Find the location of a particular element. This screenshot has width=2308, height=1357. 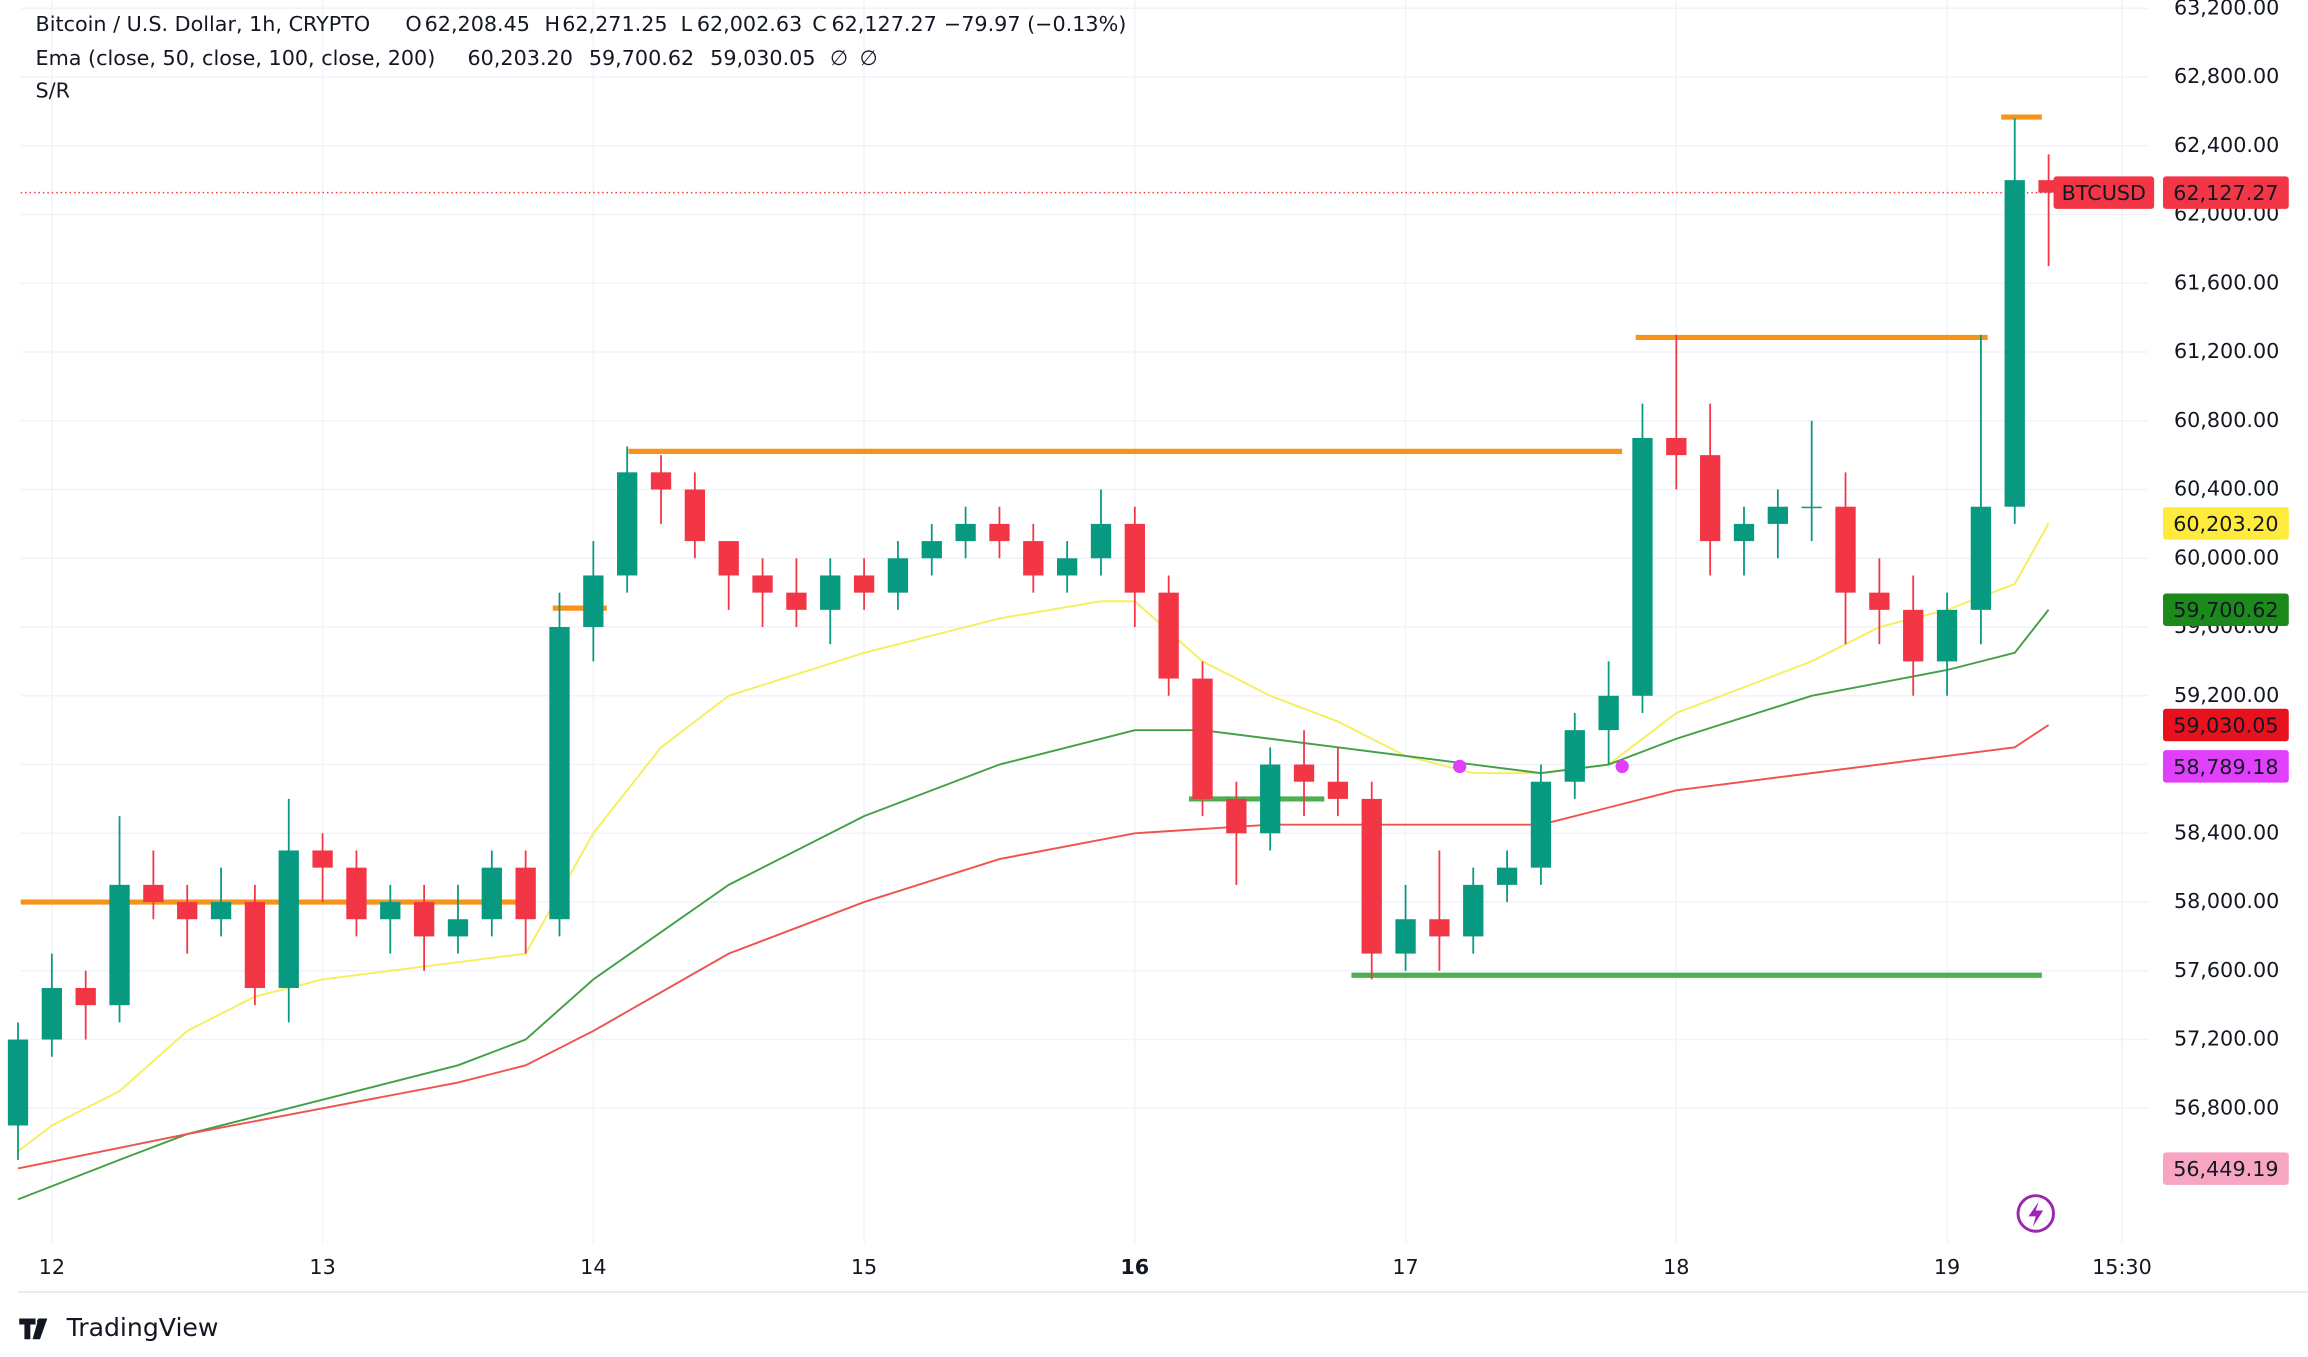

alert-icon is located at coordinates (2036, 1213).